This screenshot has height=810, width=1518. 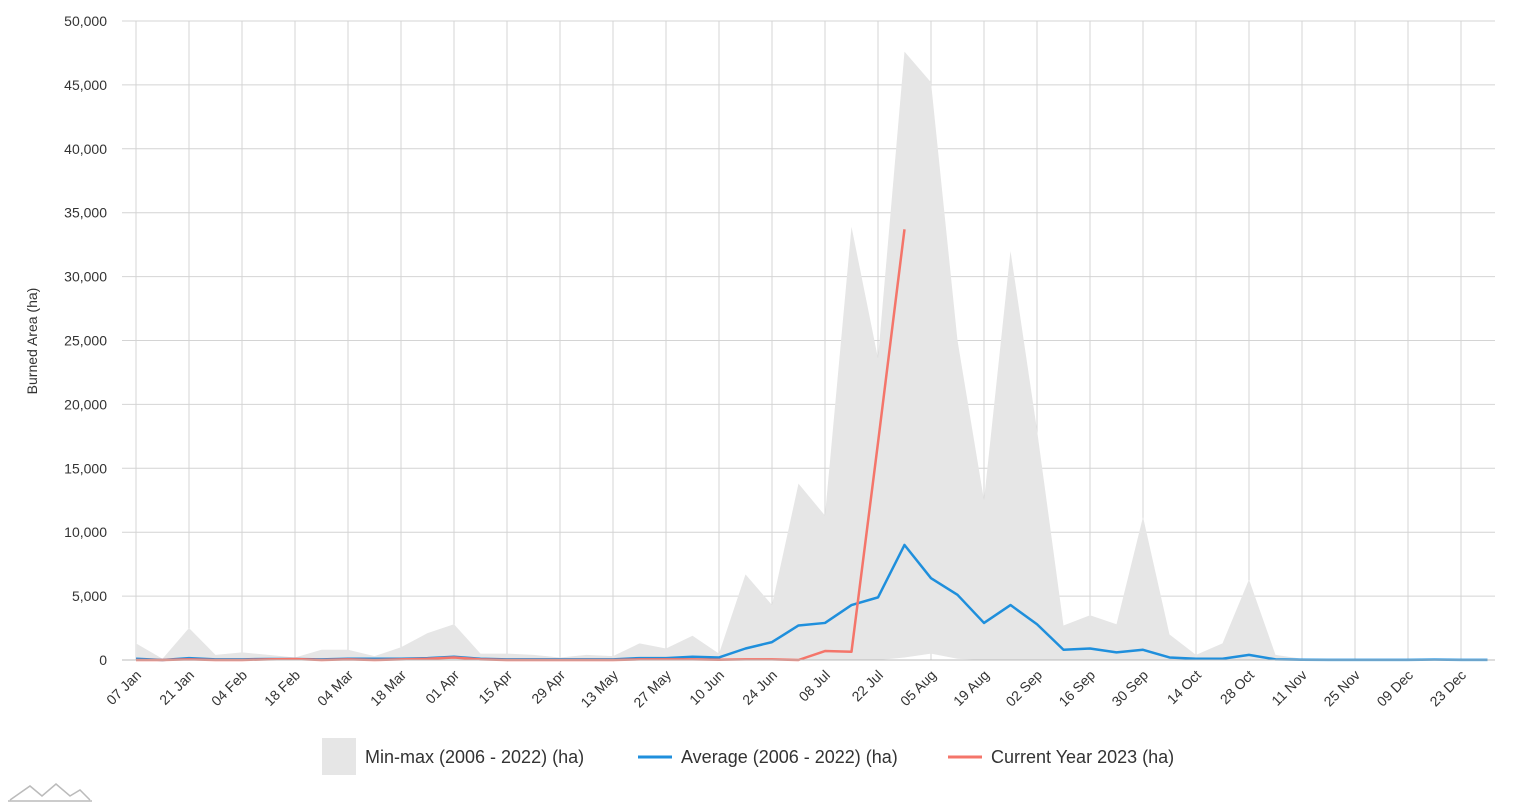 What do you see at coordinates (85, 532) in the screenshot?
I see `y-tick-label: 10,000` at bounding box center [85, 532].